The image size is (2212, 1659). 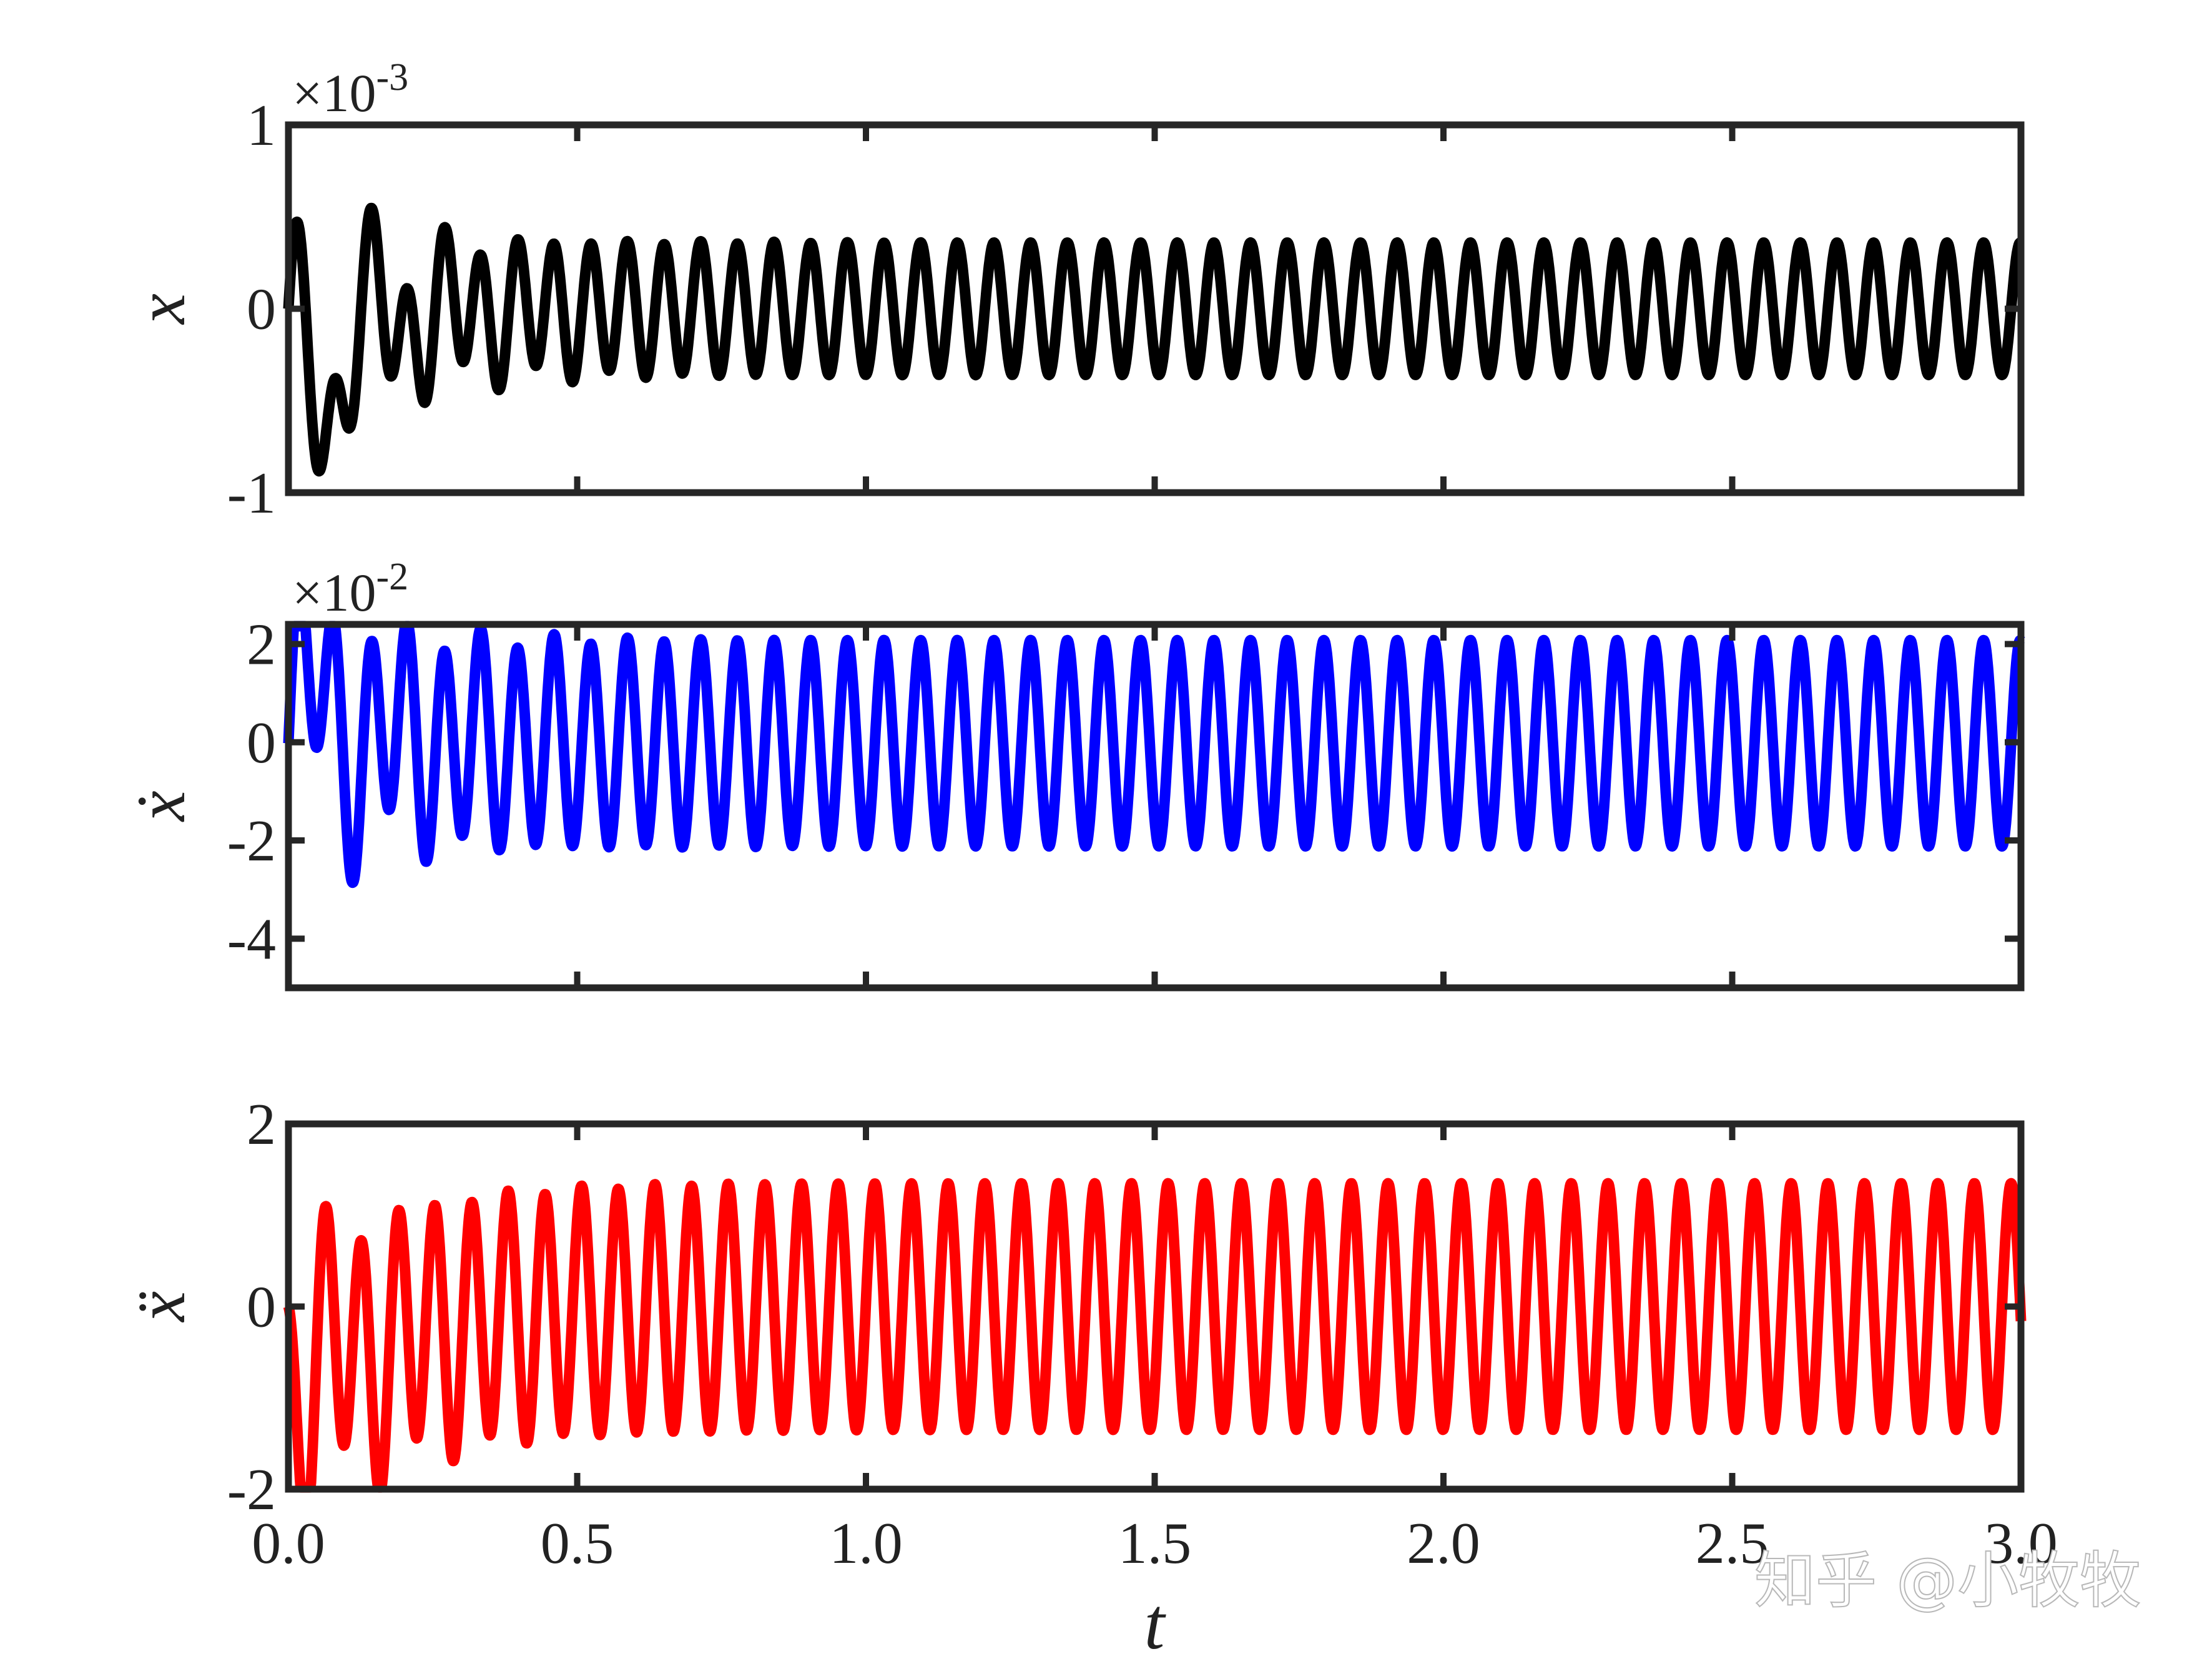 What do you see at coordinates (1155, 1543) in the screenshot?
I see `acceleration-xtick-label: 1.5` at bounding box center [1155, 1543].